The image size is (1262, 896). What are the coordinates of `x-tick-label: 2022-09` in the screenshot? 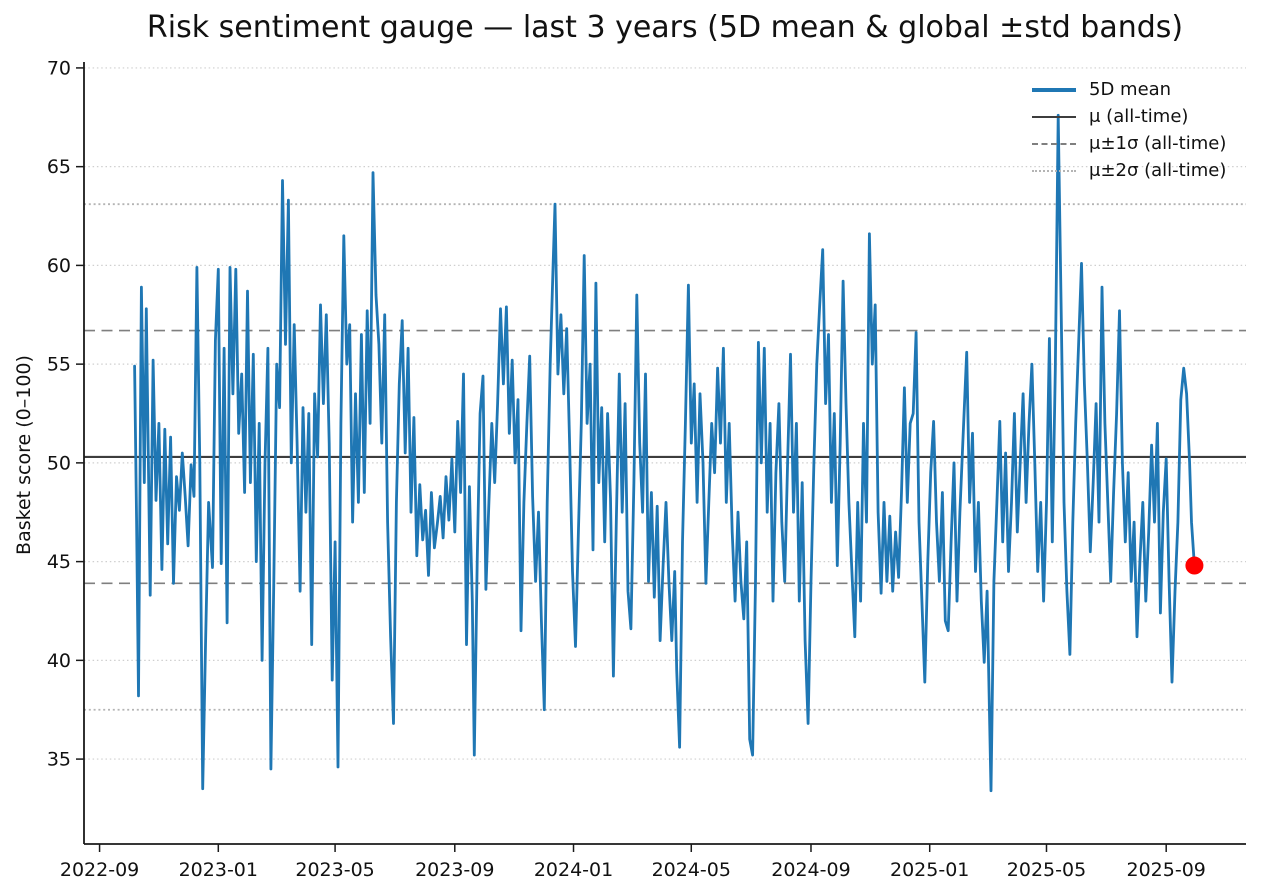 It's located at (99, 870).